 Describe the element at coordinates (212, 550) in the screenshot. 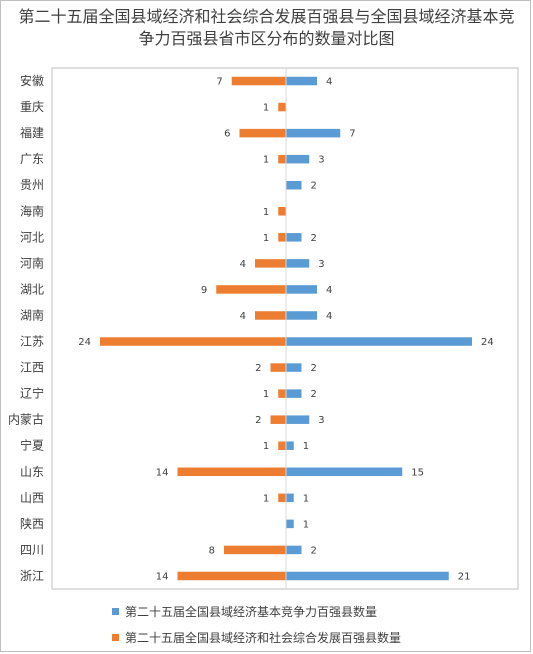

I see `value-label-composite-development: 8` at that location.